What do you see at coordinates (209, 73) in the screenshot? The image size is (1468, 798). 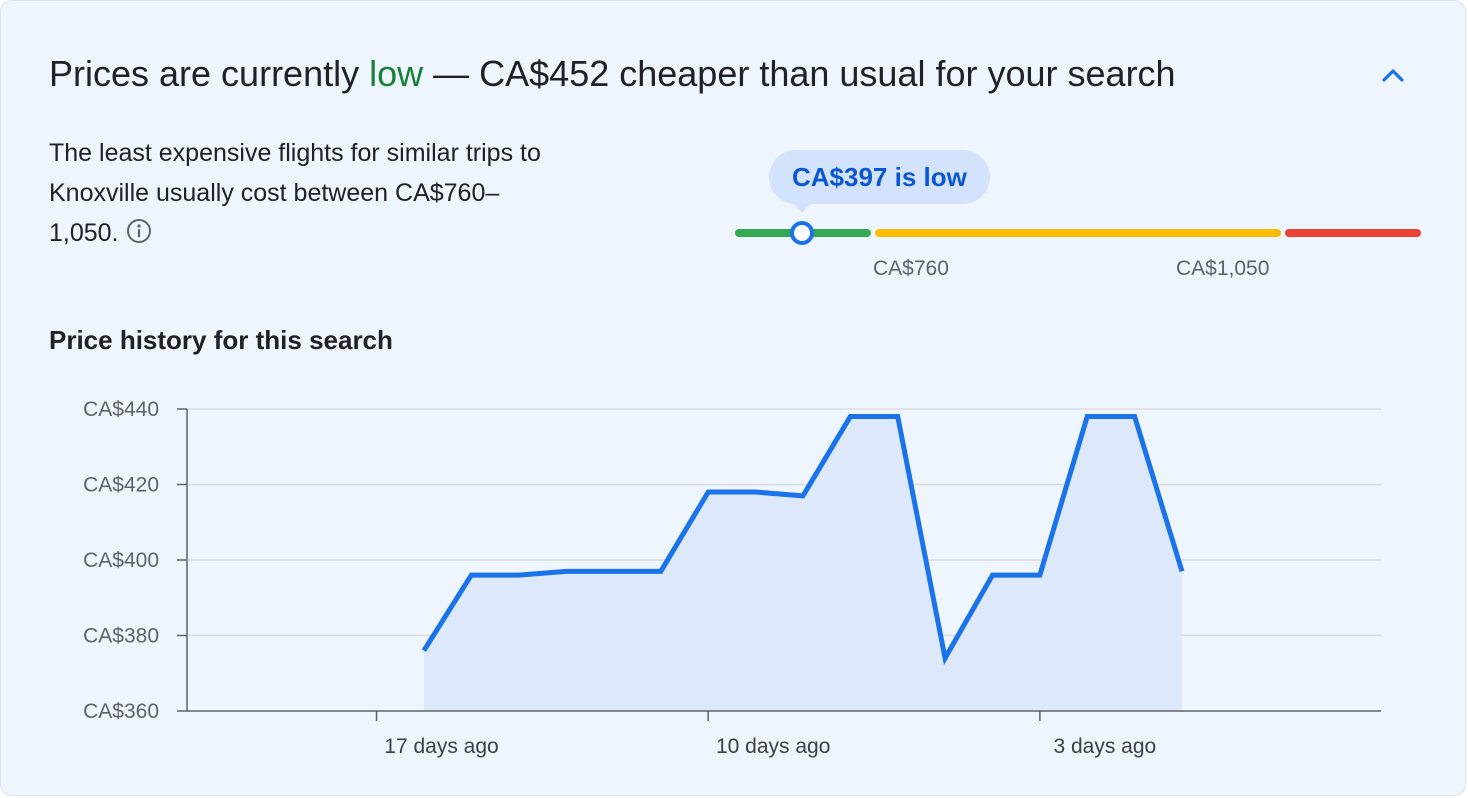 I see `headline-prefix: Prices are currently` at bounding box center [209, 73].